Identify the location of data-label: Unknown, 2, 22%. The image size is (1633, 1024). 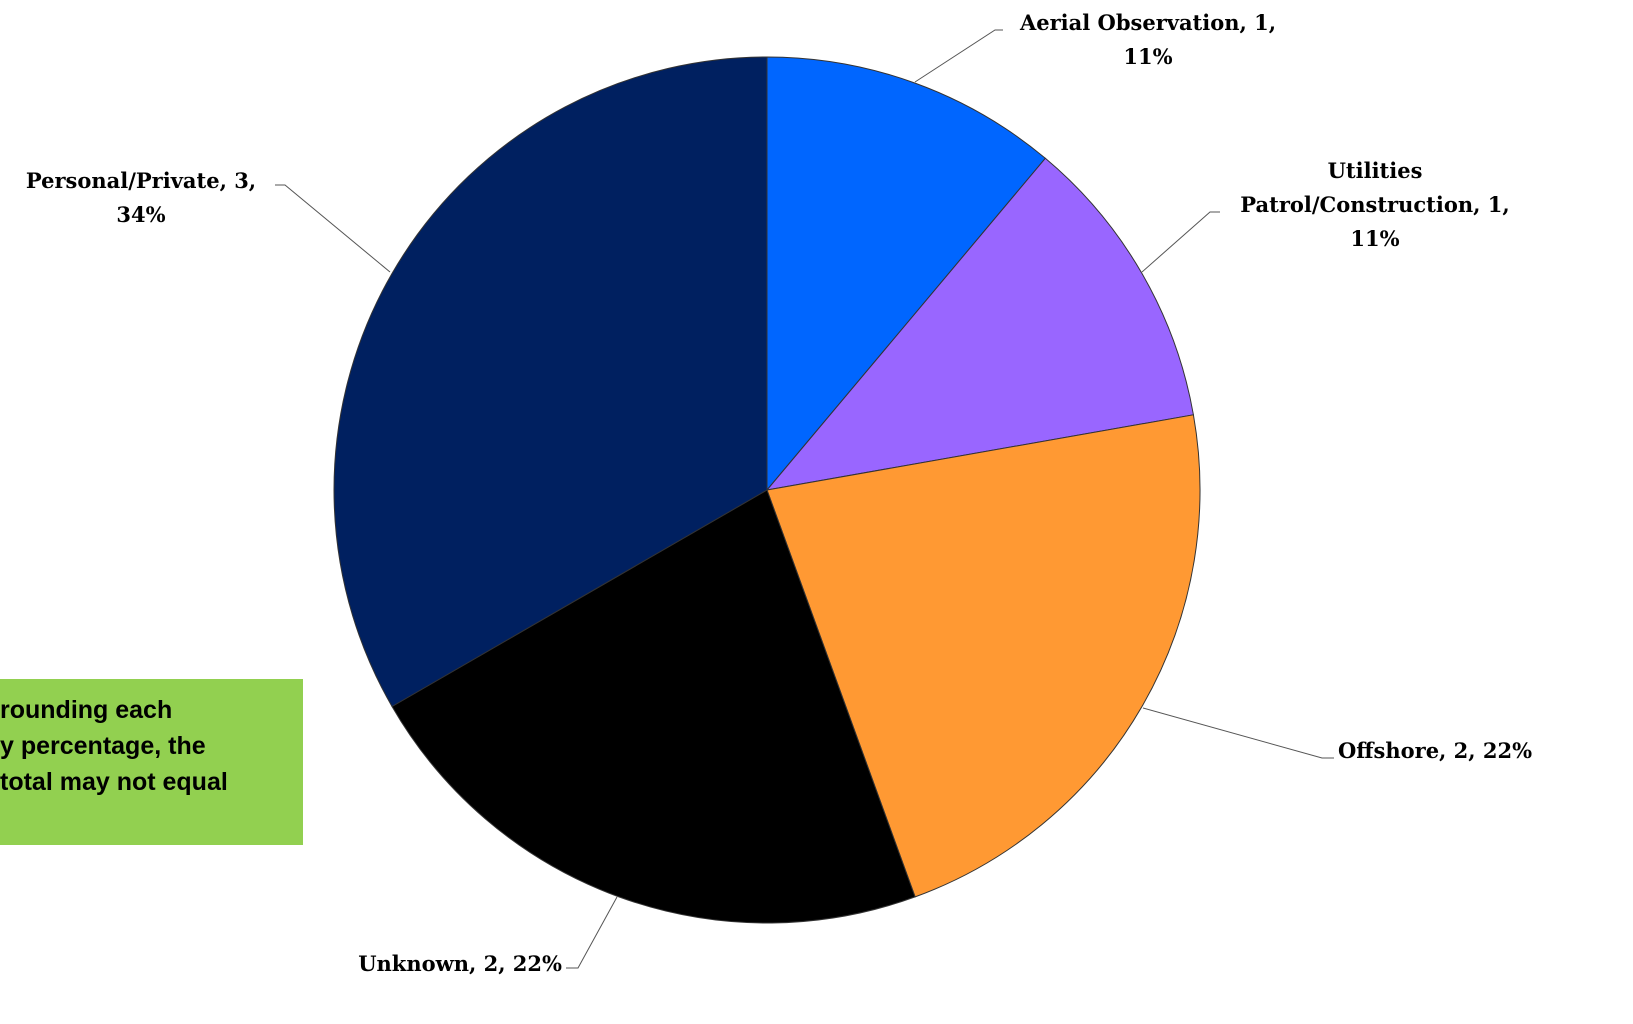
(460, 963).